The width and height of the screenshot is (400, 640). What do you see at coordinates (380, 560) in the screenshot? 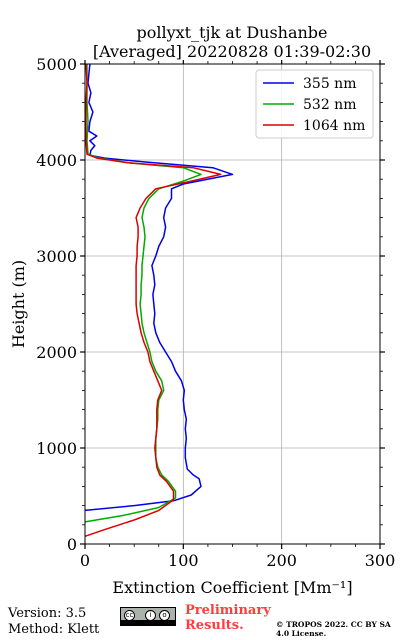
I see `x-tick-label: 300` at bounding box center [380, 560].